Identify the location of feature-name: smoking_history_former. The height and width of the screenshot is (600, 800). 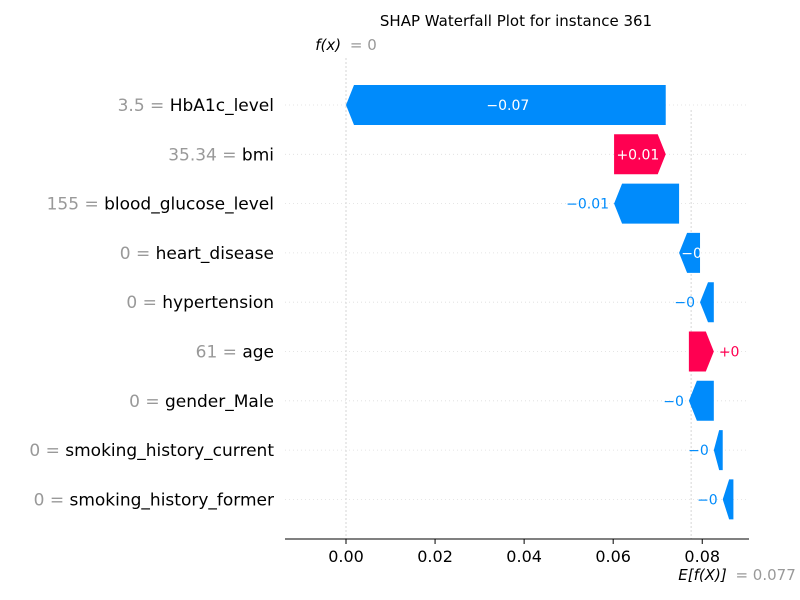
(171, 500).